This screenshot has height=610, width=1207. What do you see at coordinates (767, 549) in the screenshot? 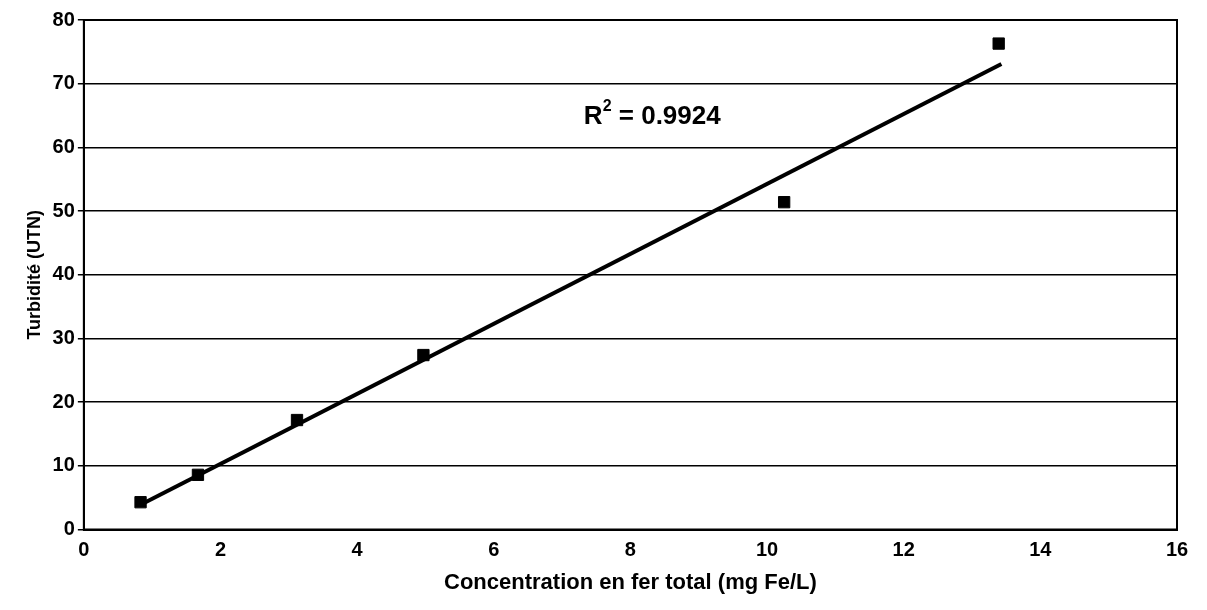
I see `x-tick-label: 10` at bounding box center [767, 549].